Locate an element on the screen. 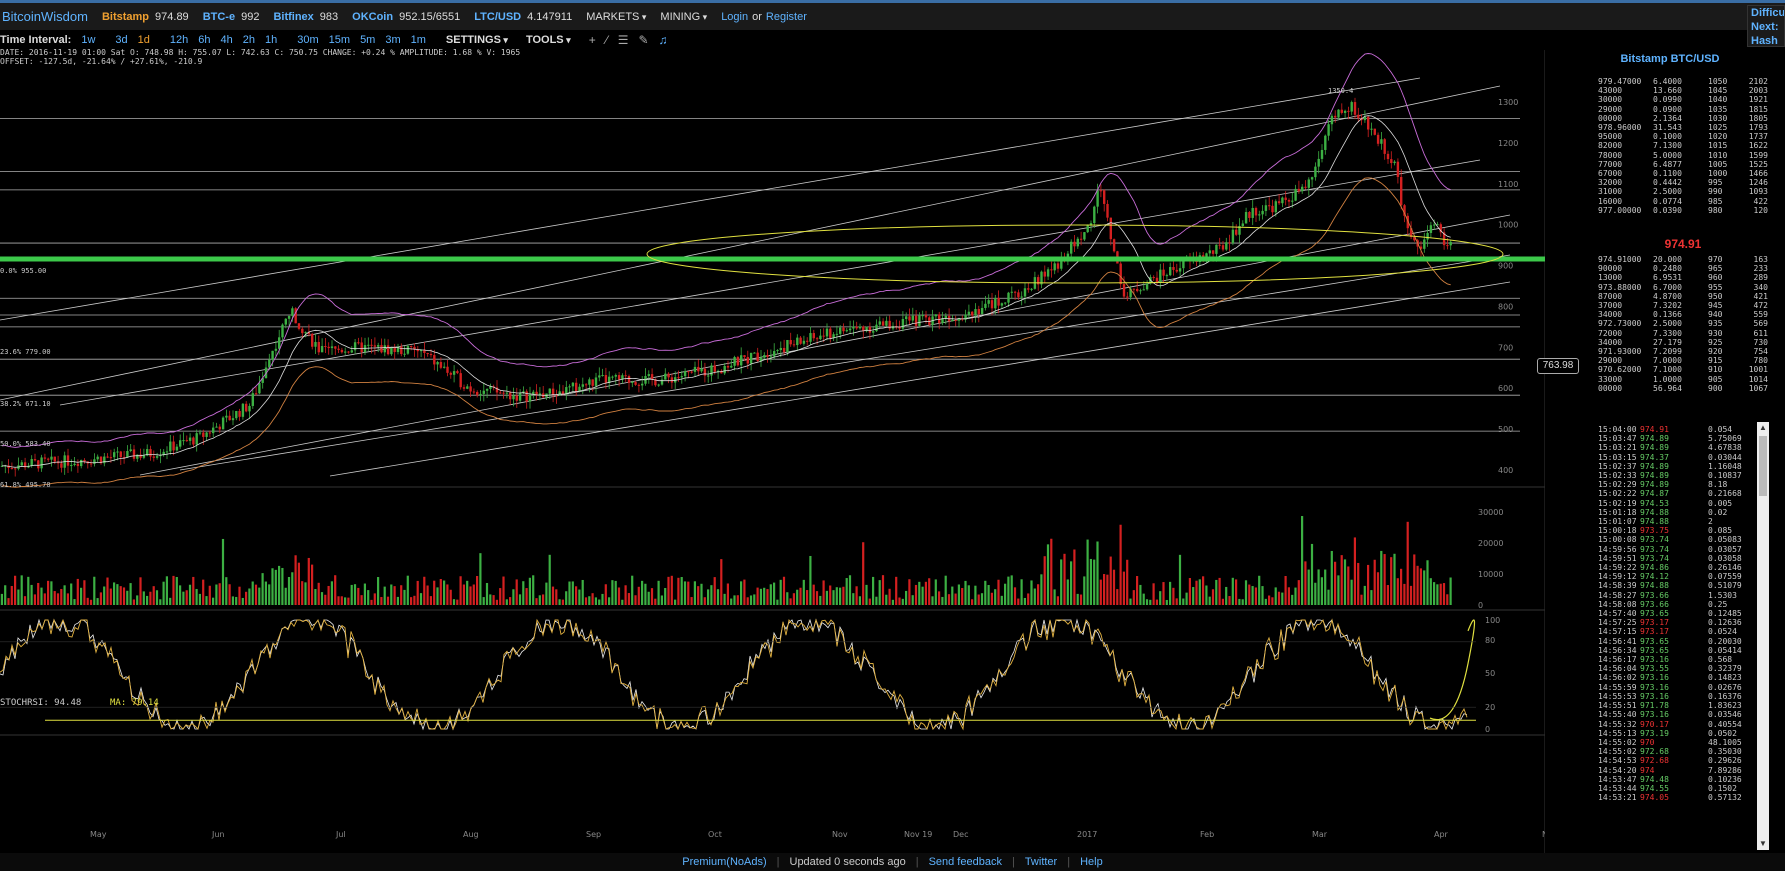 The width and height of the screenshot is (1785, 871). exchange-okcoin-price: 952.15/6551 is located at coordinates (430, 16).